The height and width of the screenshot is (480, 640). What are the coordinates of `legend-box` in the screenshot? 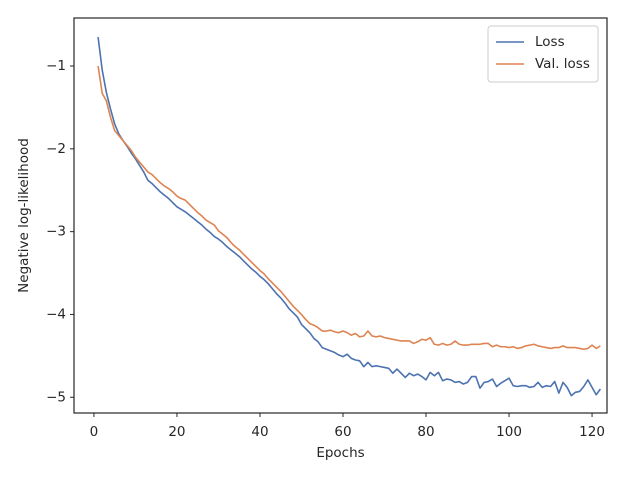 It's located at (543, 54).